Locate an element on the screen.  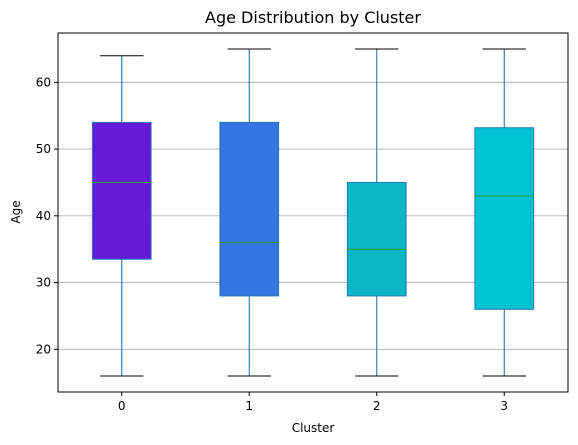
x-tick-label: 2 is located at coordinates (377, 406).